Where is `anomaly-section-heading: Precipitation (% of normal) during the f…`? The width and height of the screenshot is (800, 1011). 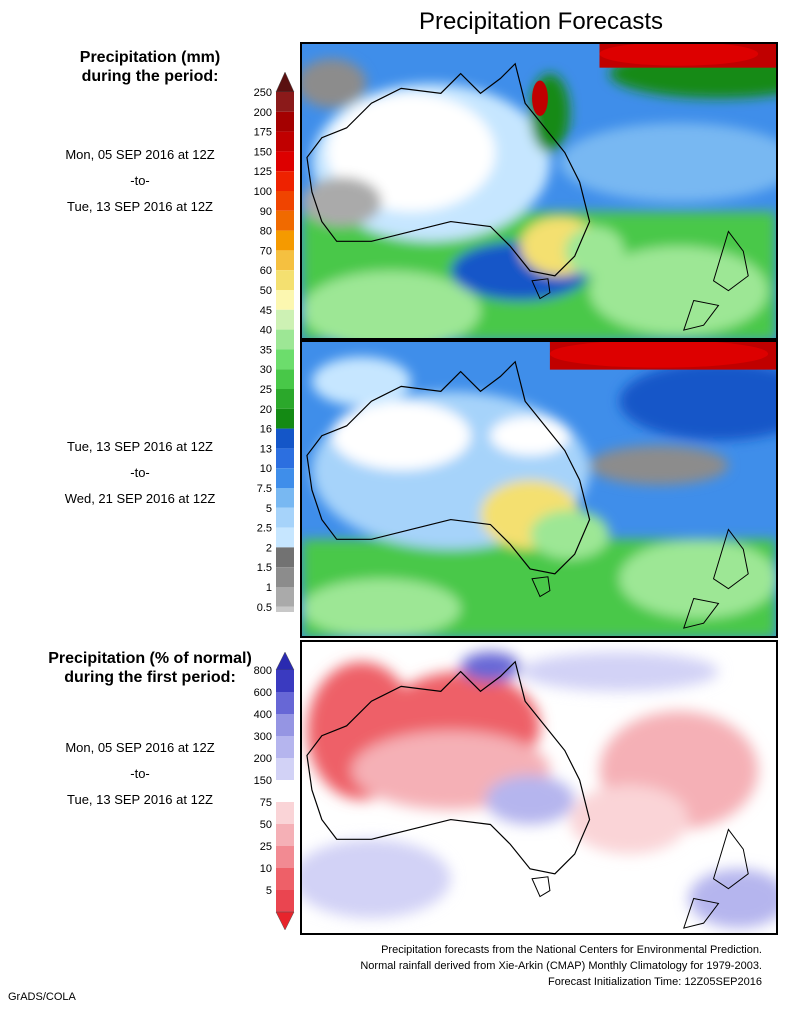
anomaly-section-heading: Precipitation (% of normal) during the f… is located at coordinates (150, 668).